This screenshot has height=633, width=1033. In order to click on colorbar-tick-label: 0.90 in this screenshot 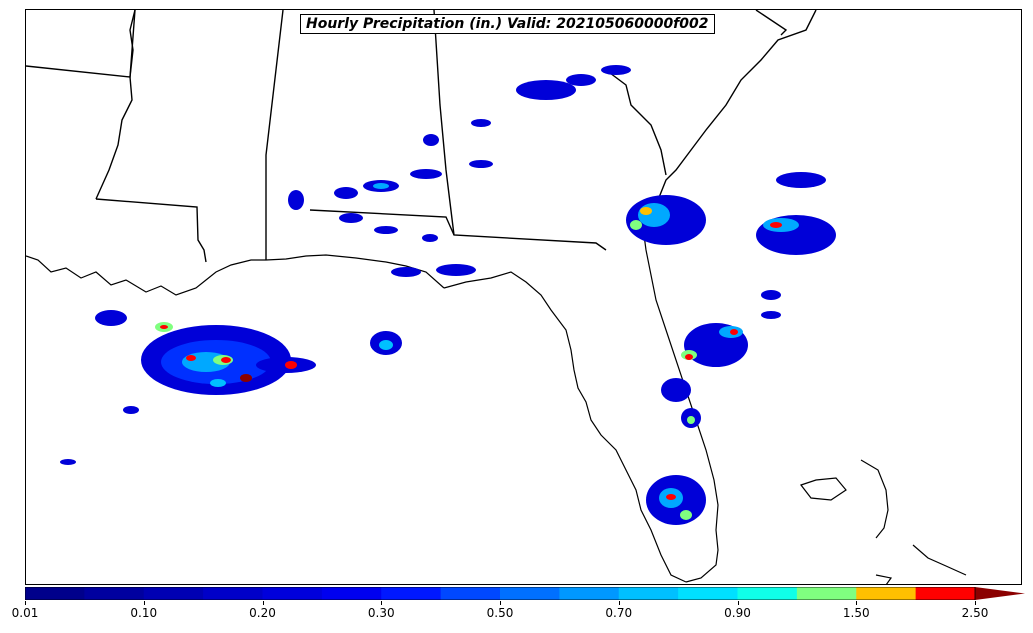, I will do `click(737, 613)`.